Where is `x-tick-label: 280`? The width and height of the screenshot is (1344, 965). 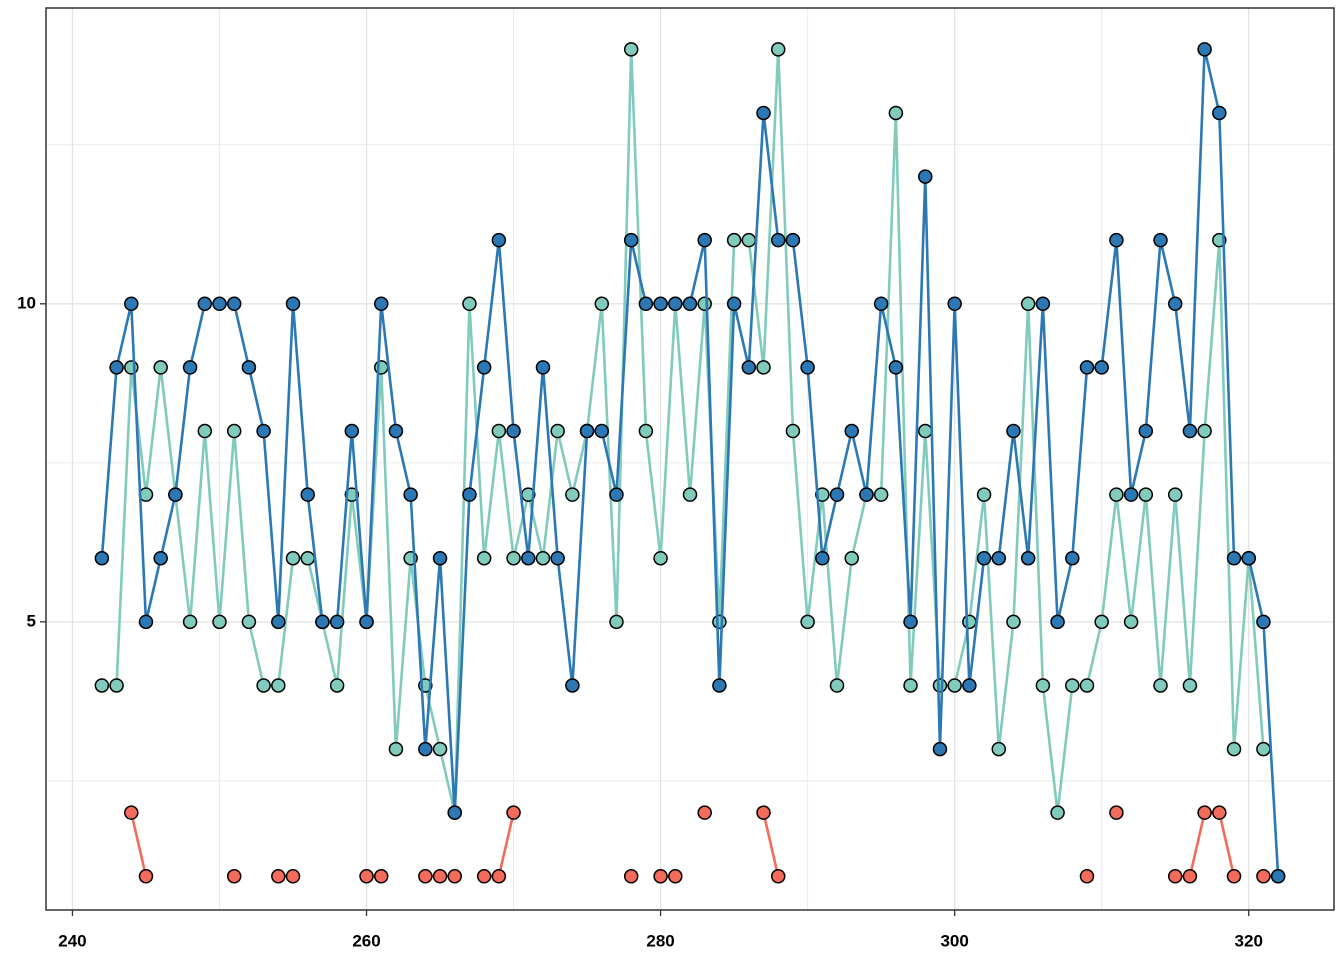
x-tick-label: 280 is located at coordinates (660, 940).